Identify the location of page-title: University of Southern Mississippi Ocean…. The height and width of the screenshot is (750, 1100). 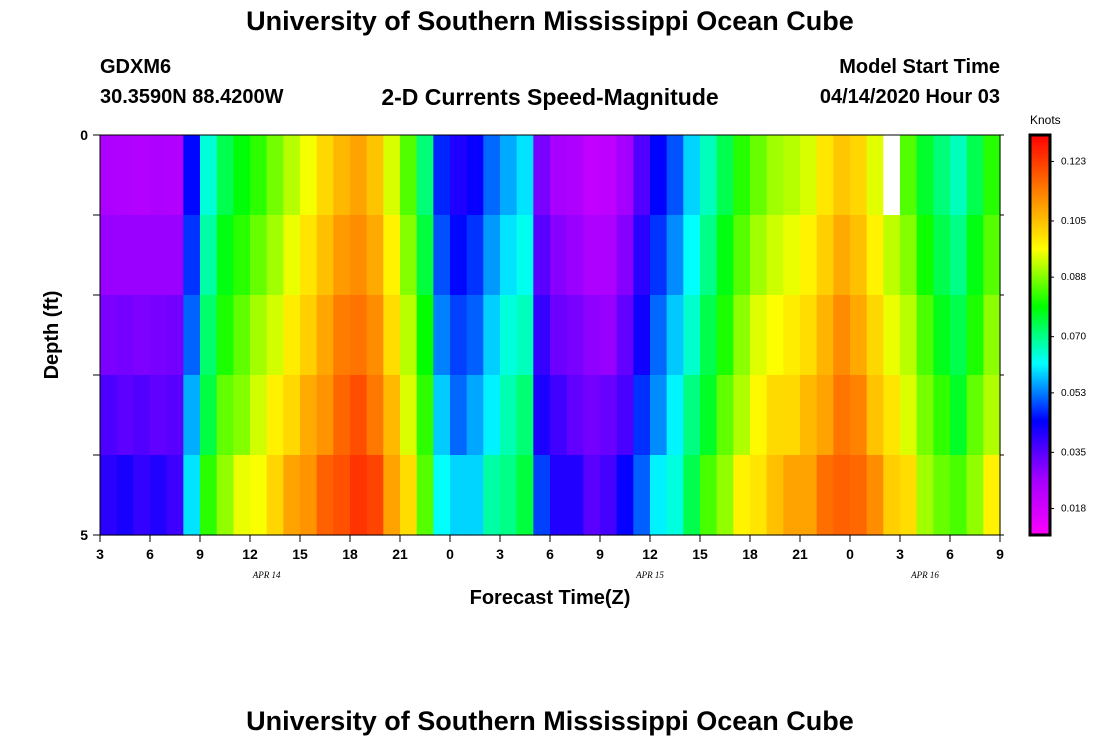
(550, 21).